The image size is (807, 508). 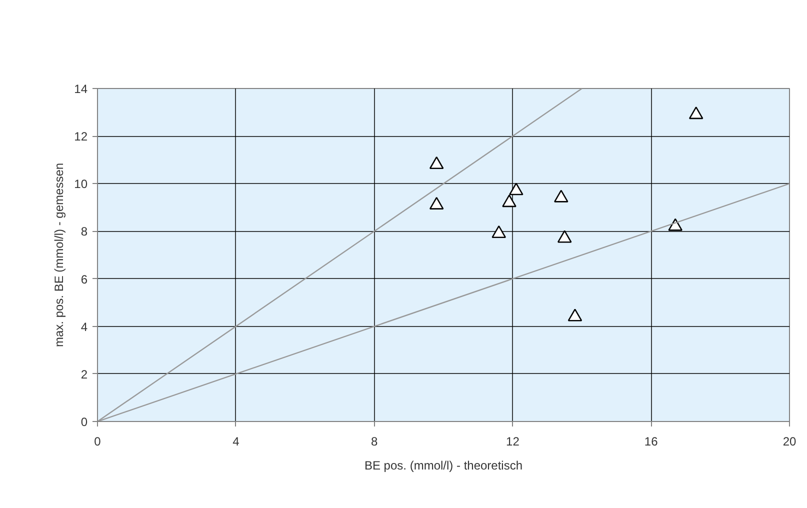 What do you see at coordinates (81, 89) in the screenshot?
I see `y-tick-label: 14` at bounding box center [81, 89].